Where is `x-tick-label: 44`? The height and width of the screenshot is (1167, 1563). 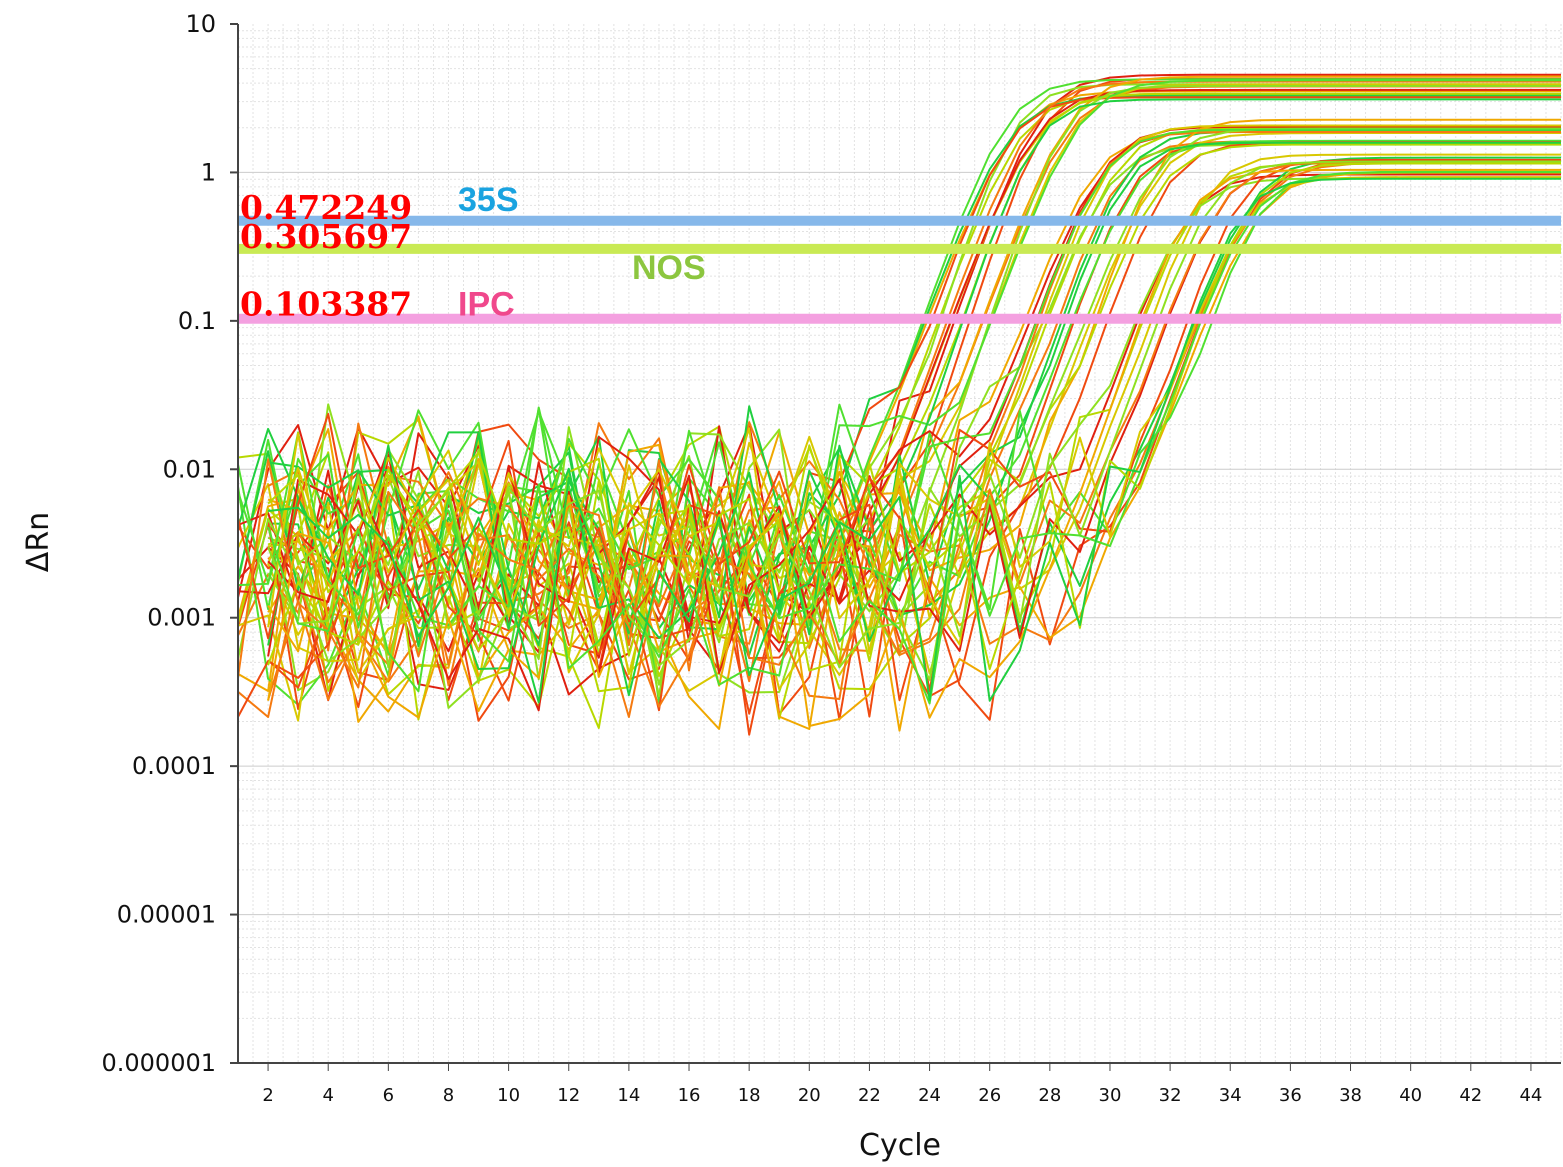 x-tick-label: 44 is located at coordinates (1530, 1095).